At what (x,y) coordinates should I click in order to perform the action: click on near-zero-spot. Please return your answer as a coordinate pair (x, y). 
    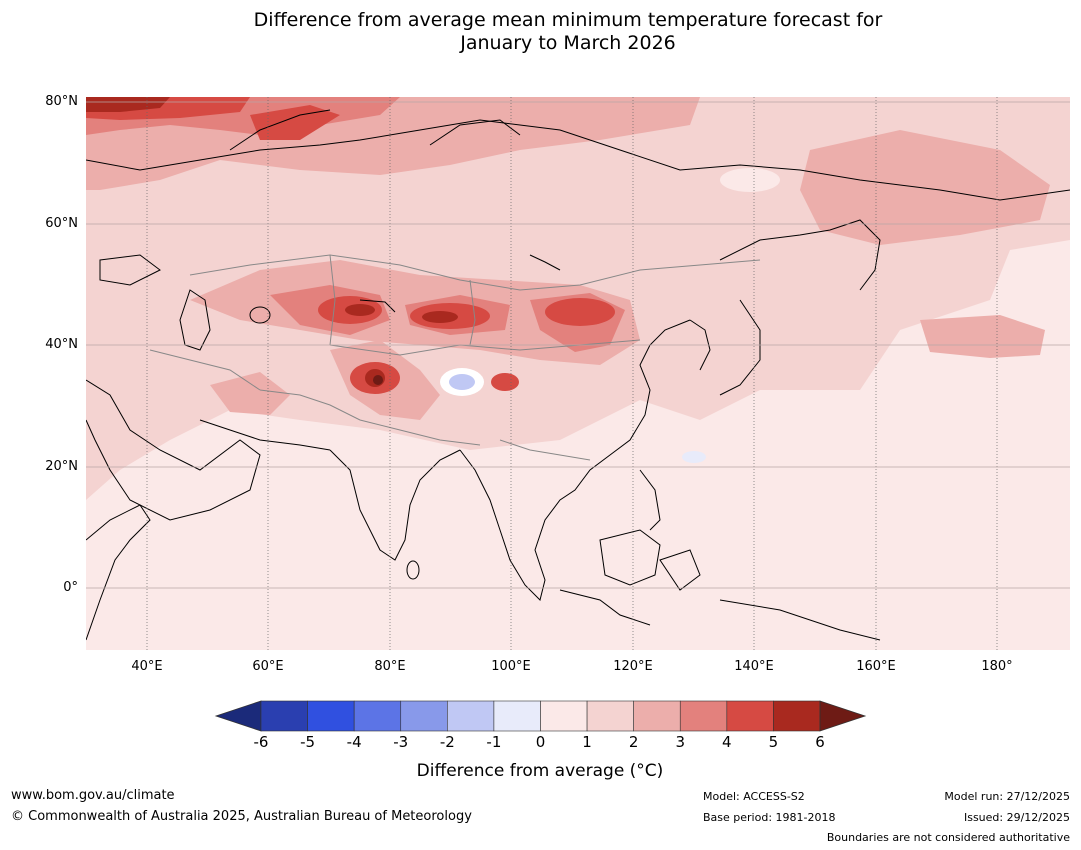
    Looking at the image, I should click on (750, 180).